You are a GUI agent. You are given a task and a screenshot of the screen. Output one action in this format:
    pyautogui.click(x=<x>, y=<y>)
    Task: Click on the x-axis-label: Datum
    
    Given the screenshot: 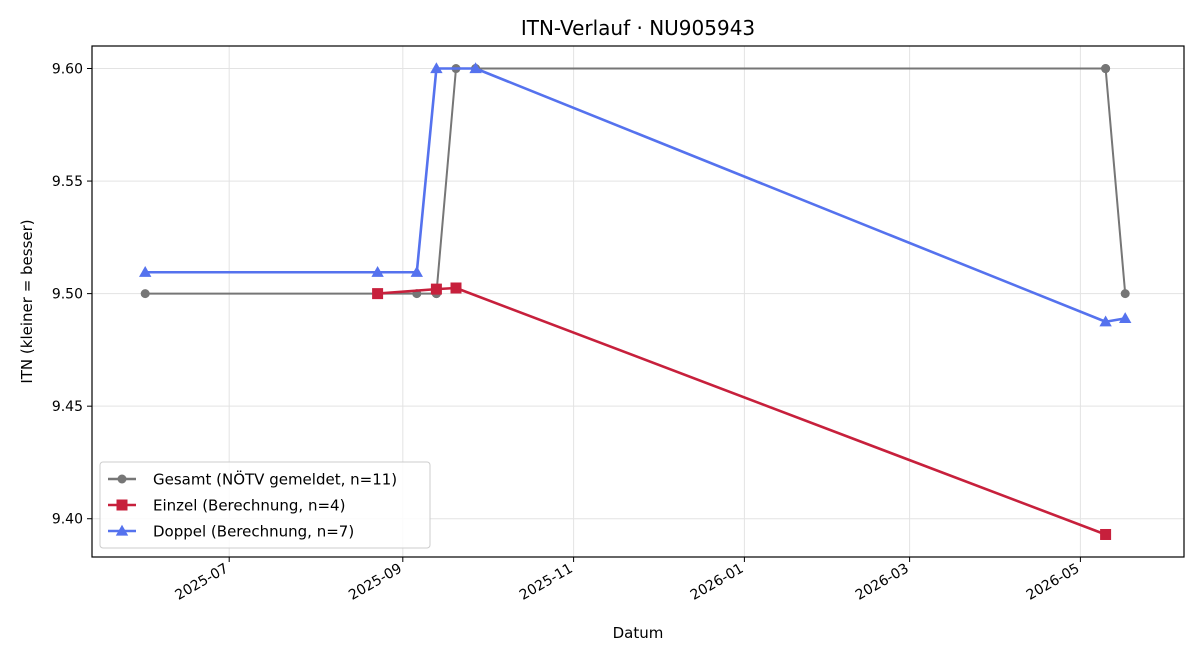 What is the action you would take?
    pyautogui.click(x=638, y=633)
    